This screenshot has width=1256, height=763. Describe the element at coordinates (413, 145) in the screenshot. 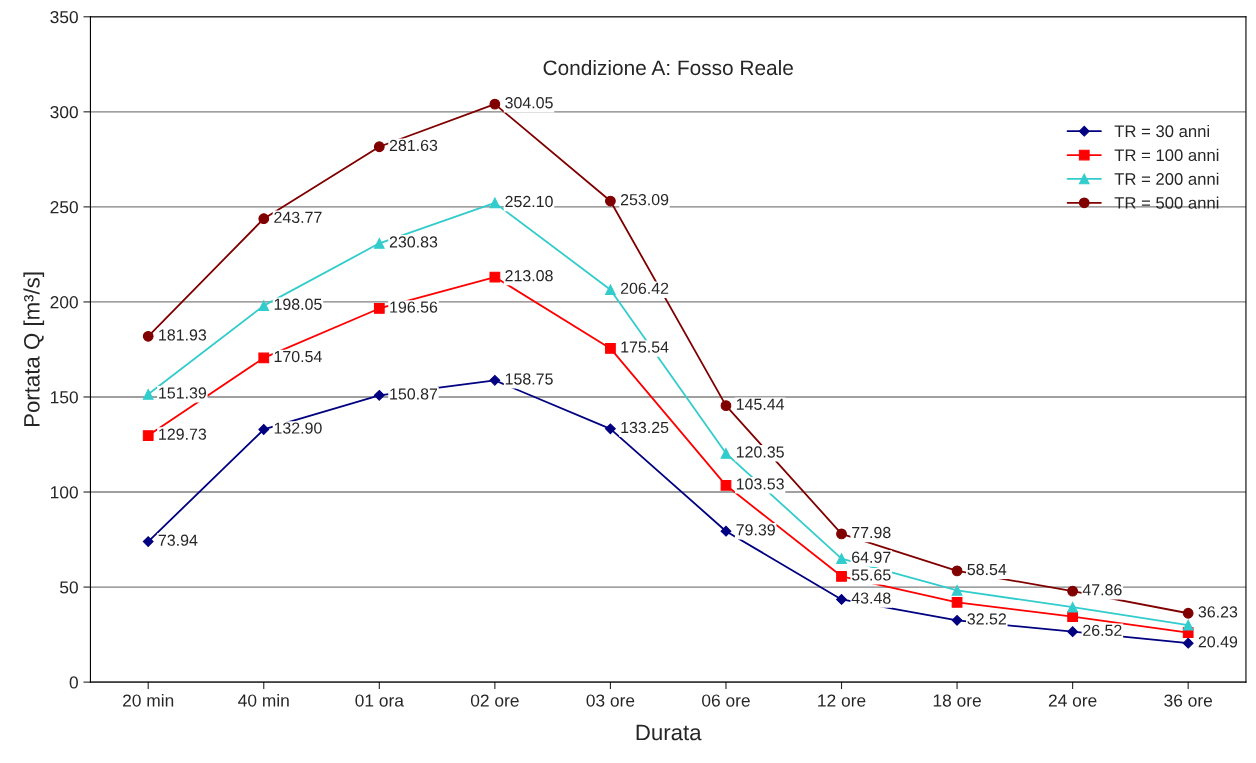

I see `data-label: 281.63` at that location.